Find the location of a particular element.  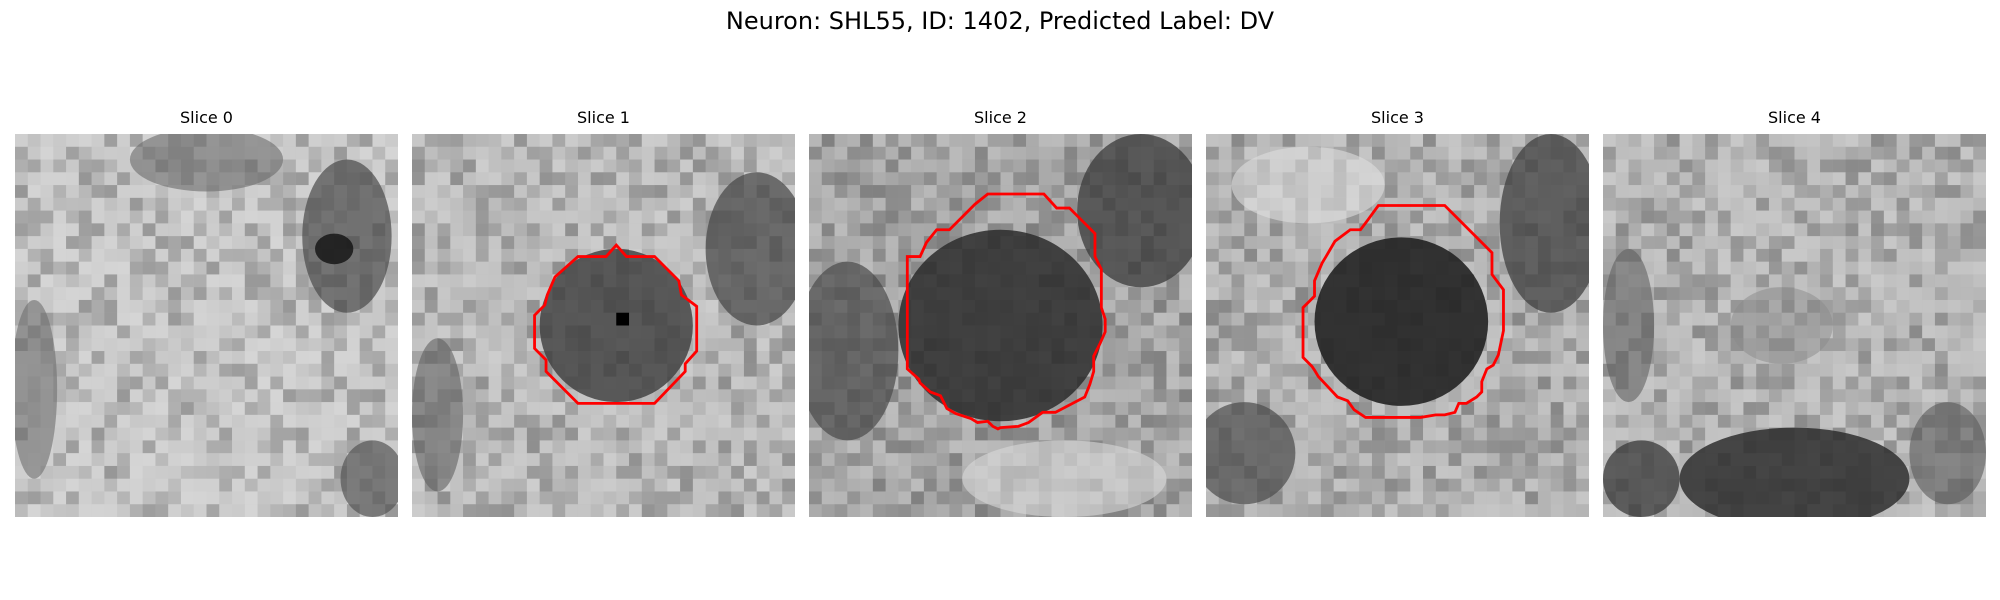

slice-panel-0: Slice 0 is located at coordinates (206, 313).